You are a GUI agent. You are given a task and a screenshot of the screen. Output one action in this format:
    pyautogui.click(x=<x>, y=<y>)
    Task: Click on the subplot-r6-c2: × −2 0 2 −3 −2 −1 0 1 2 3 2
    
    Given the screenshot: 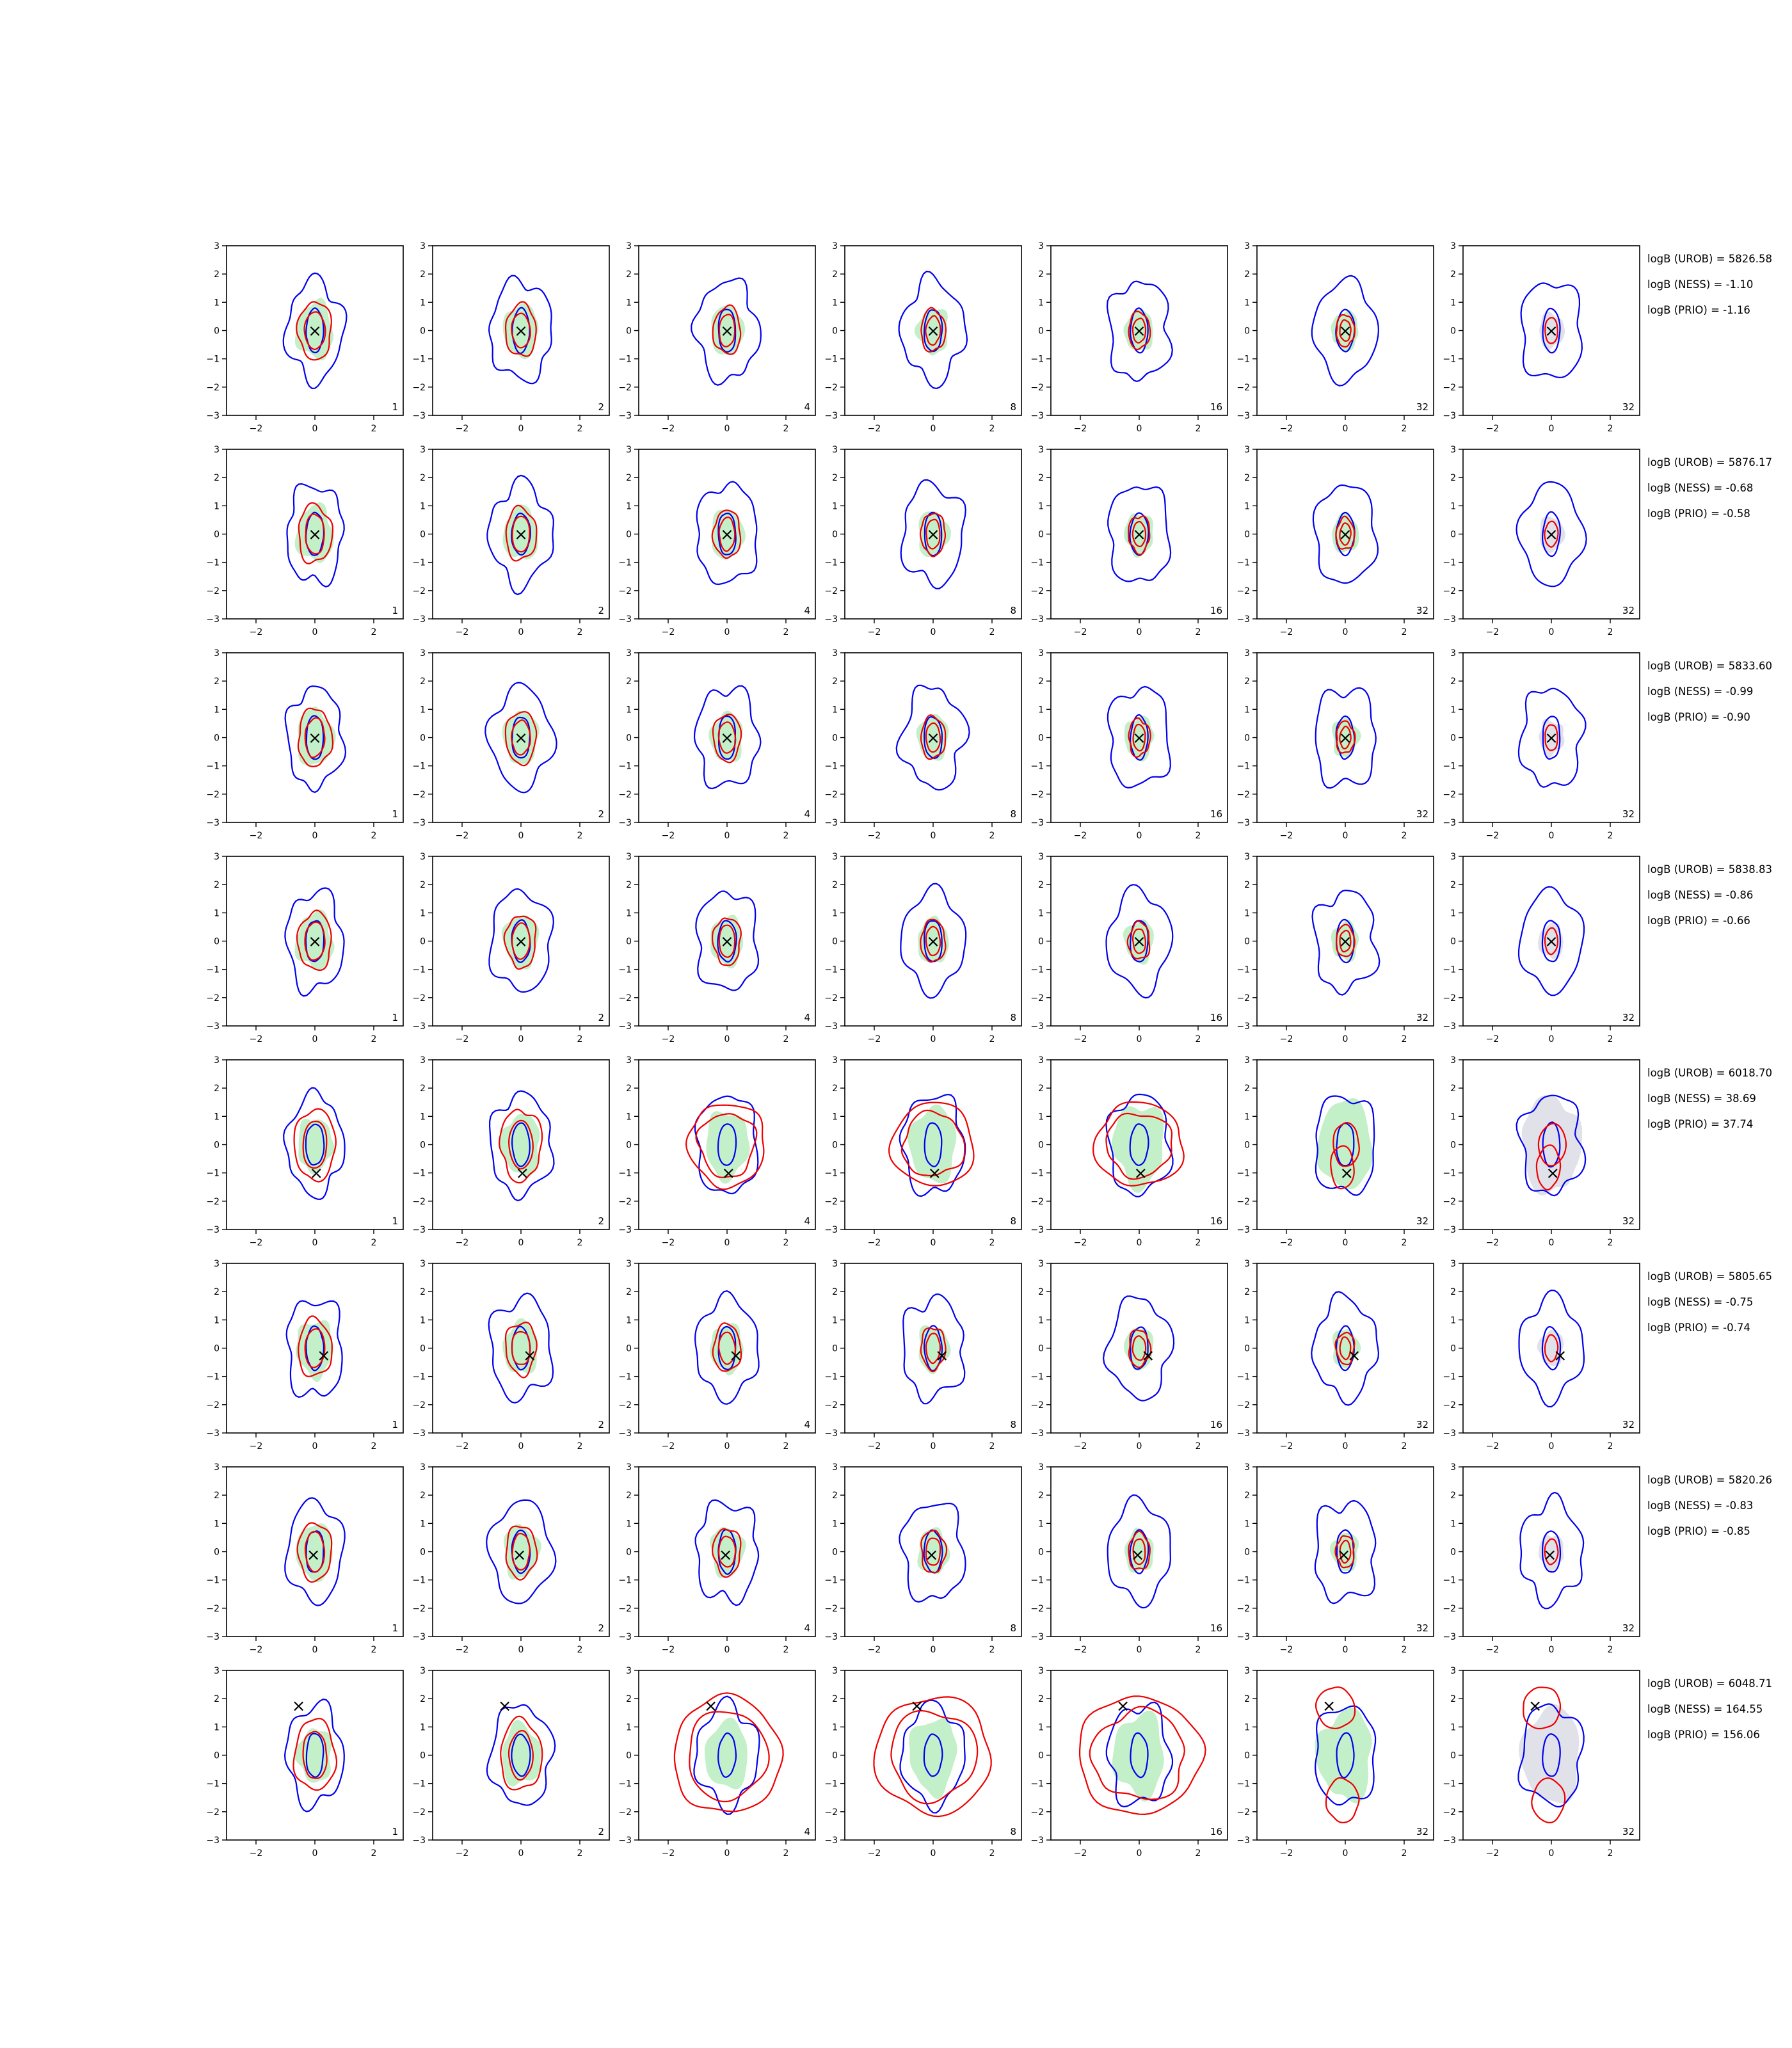 What is the action you would take?
    pyautogui.click(x=511, y=1355)
    